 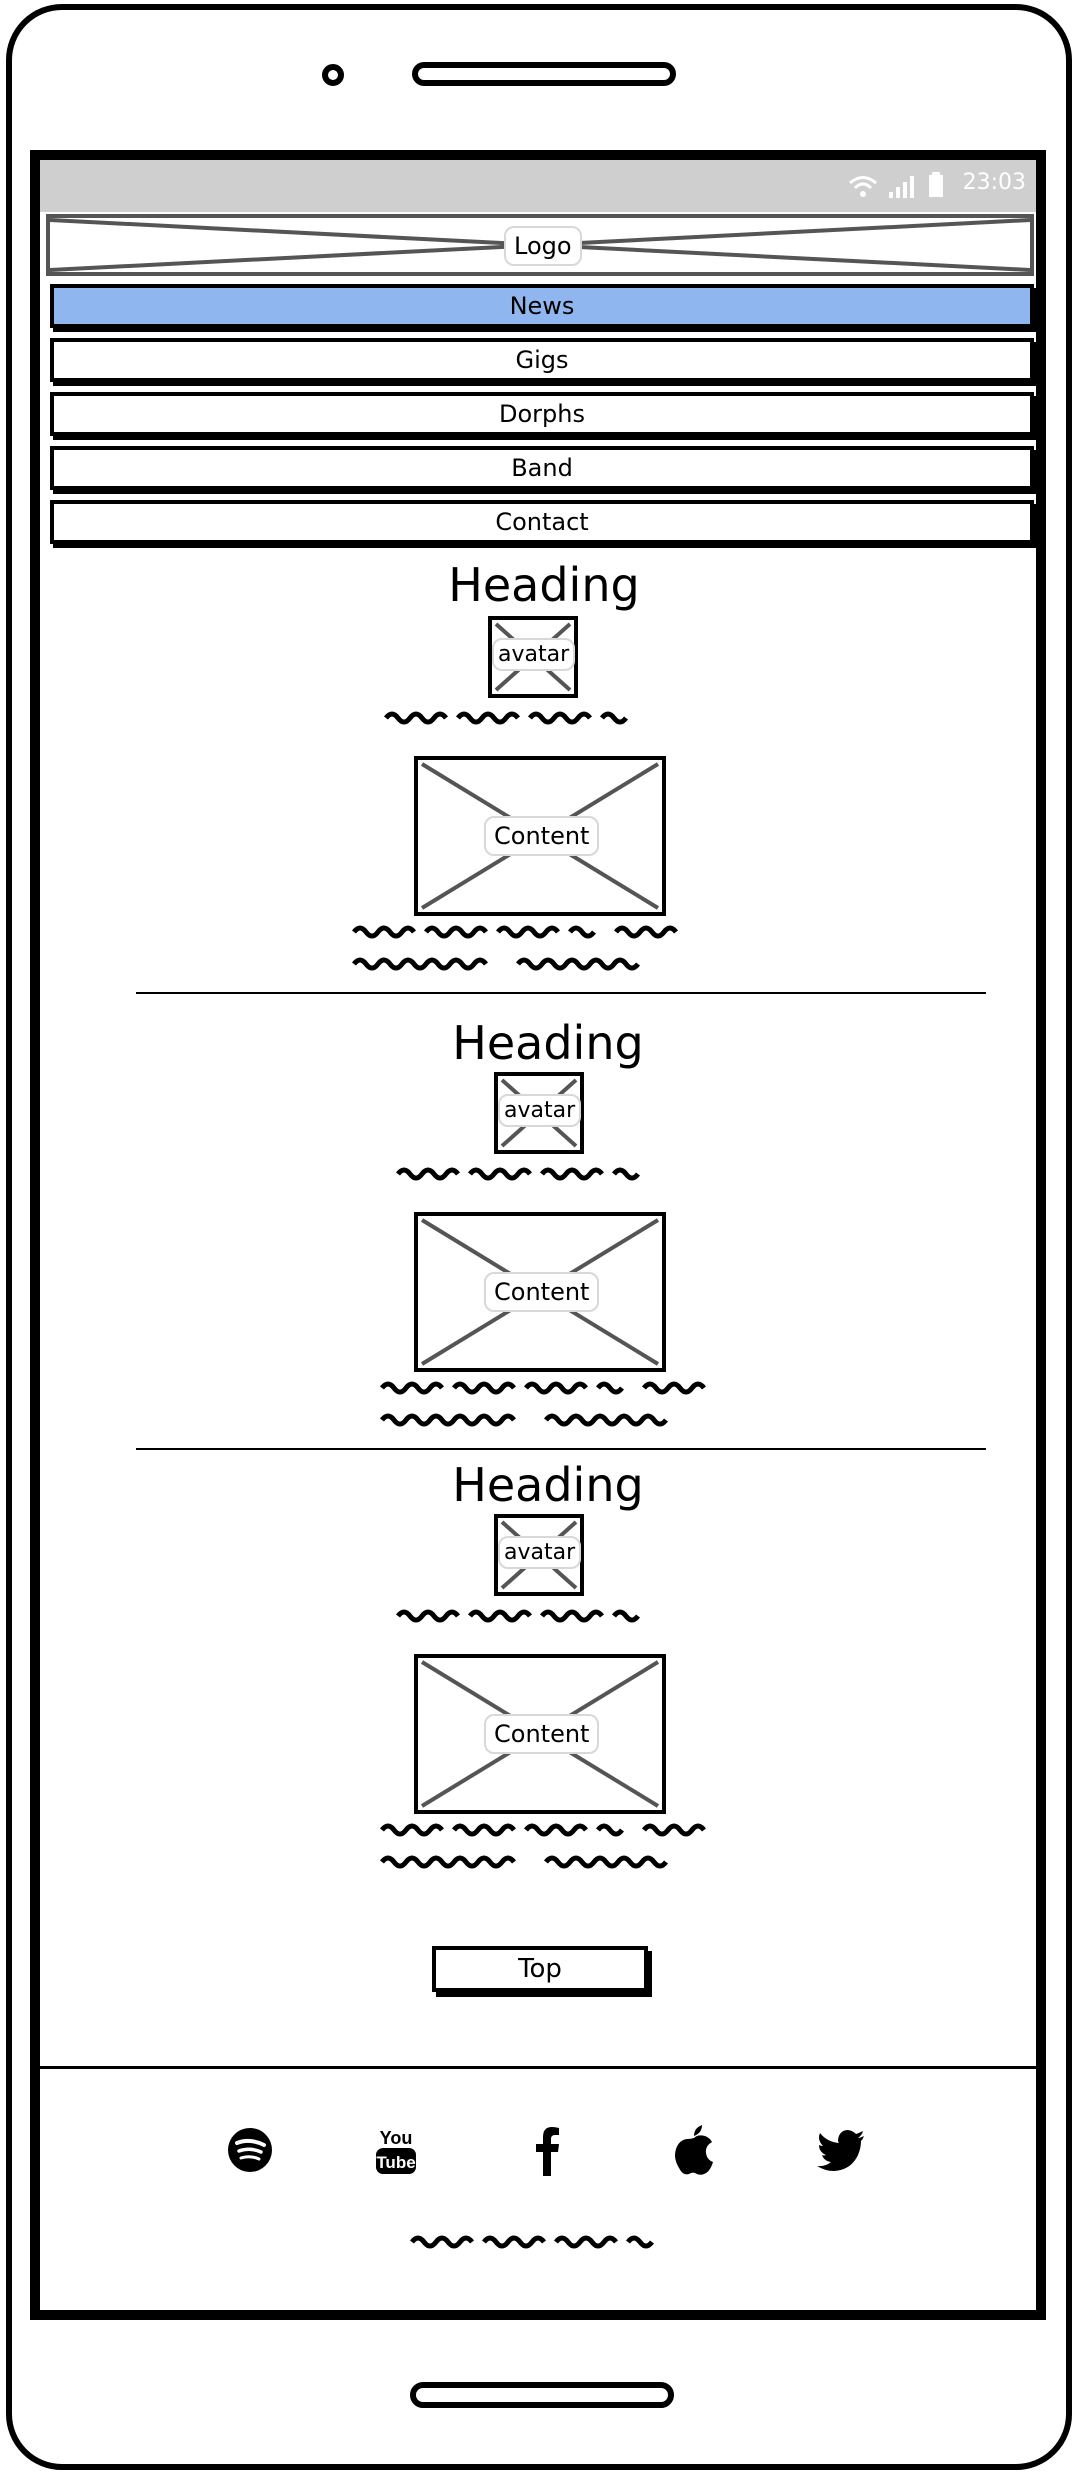 I want to click on svg-text: Tube, so click(x=395, y=2162).